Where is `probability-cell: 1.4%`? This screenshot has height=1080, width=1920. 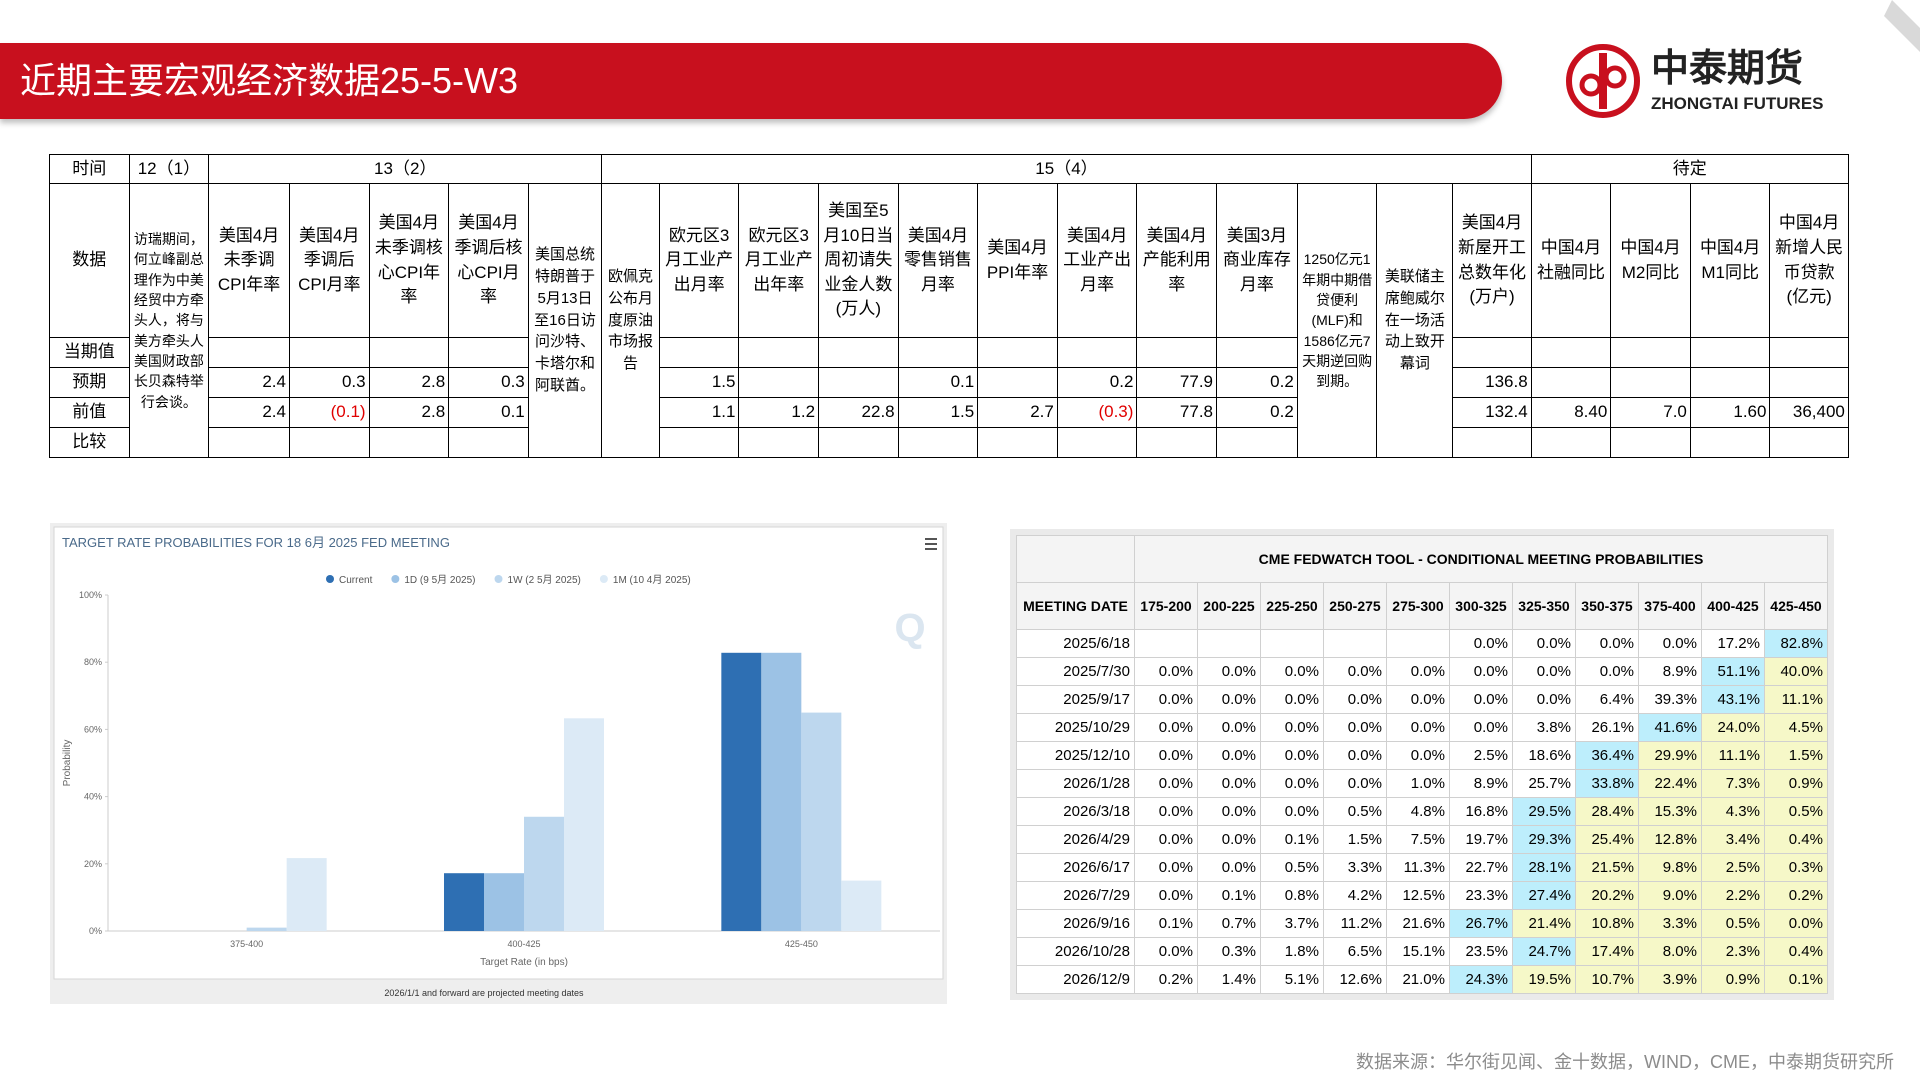 probability-cell: 1.4% is located at coordinates (1229, 979).